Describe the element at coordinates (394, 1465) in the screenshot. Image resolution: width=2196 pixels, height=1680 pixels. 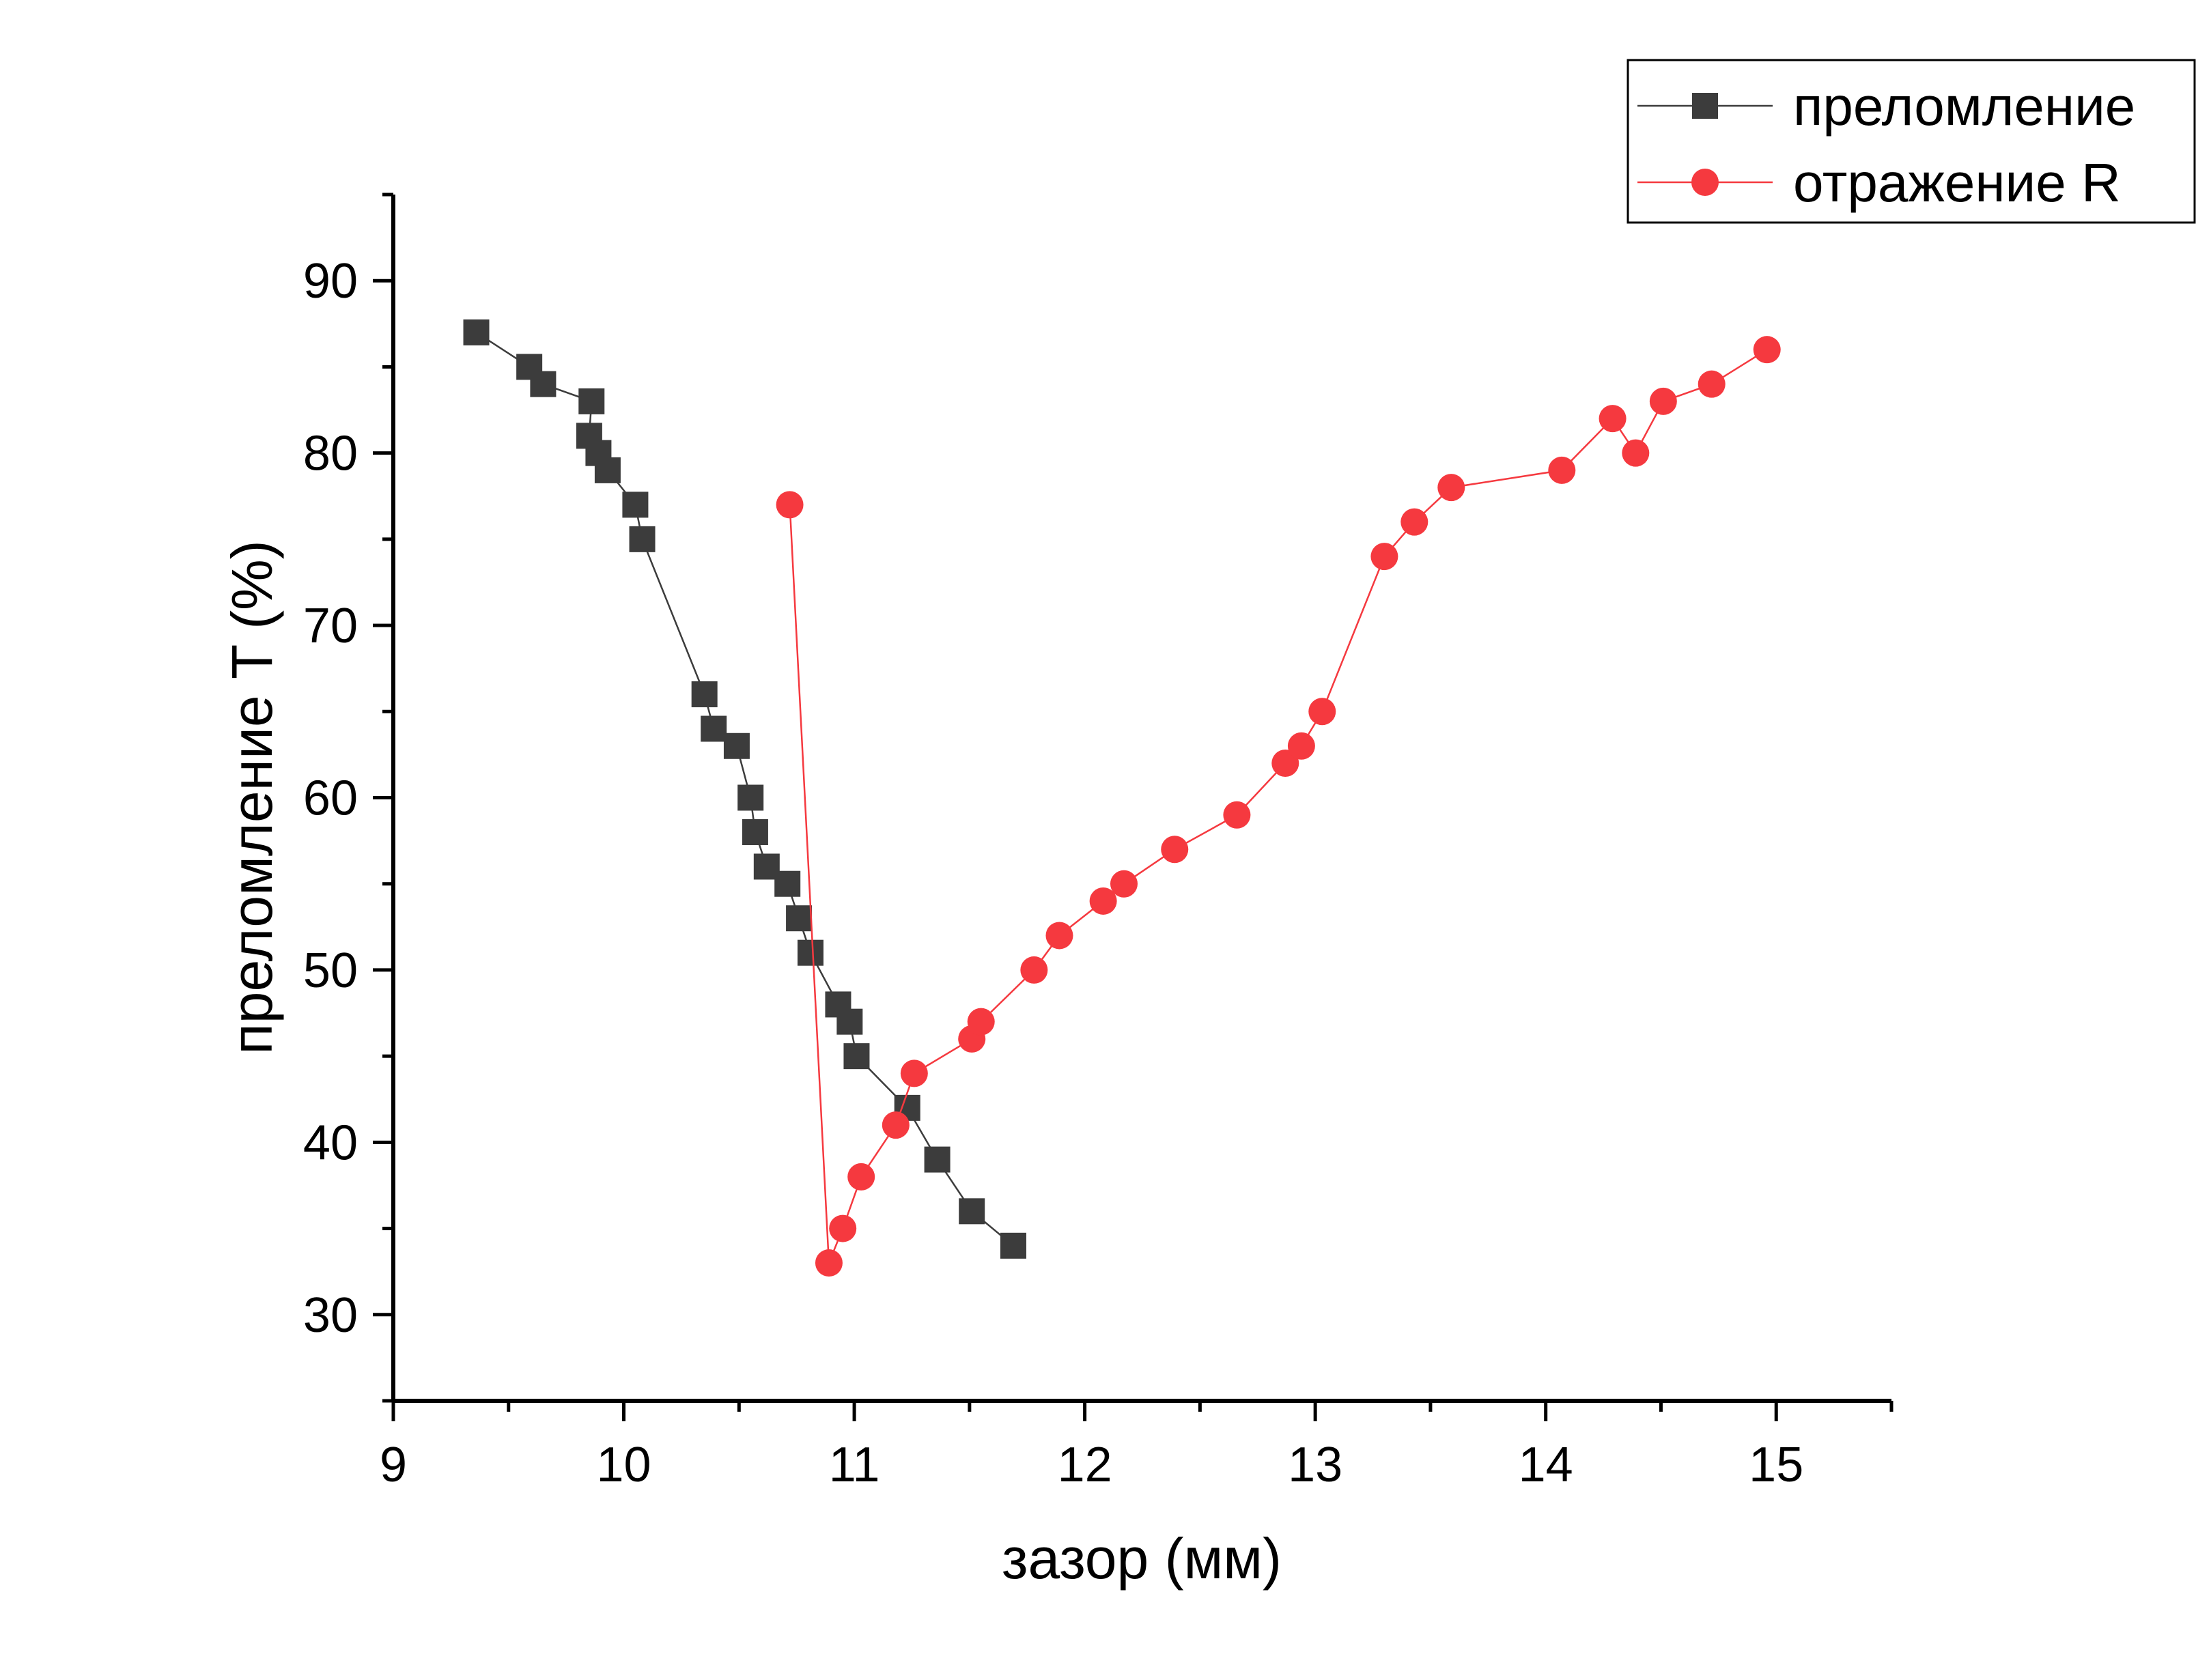
I see `x-tick-label: 9` at that location.